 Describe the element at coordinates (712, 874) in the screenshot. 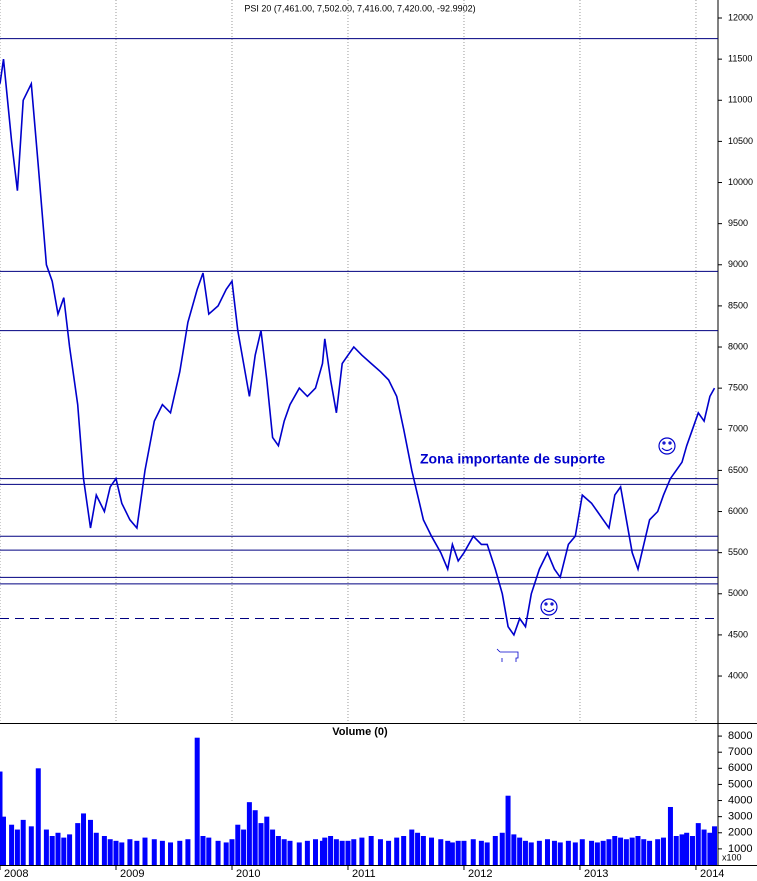

I see `x-tick-label: 2014` at that location.